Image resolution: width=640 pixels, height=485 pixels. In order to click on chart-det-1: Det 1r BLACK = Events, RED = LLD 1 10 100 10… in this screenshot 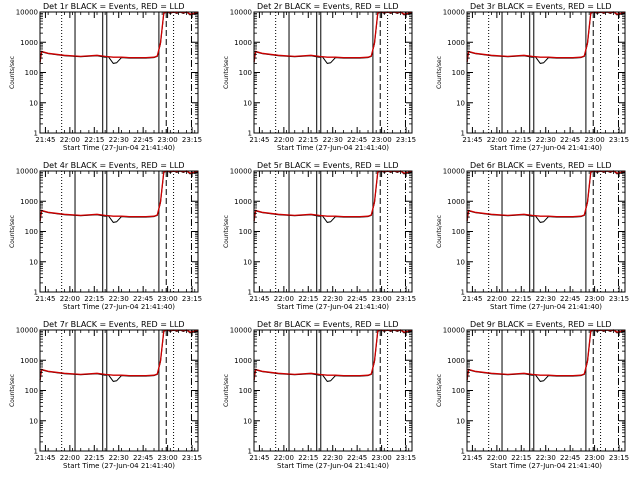, I will do `click(105, 77)`.